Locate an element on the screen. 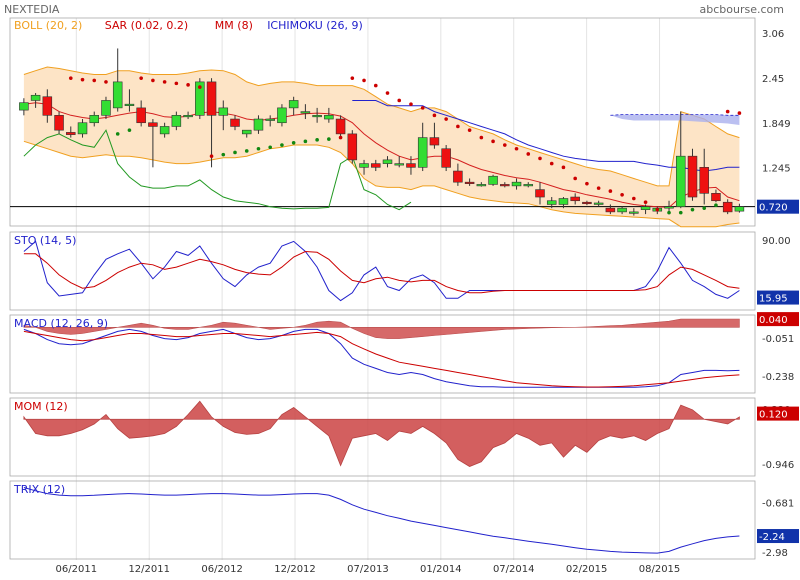 This screenshot has width=800, height=580. sto-panel-plot is located at coordinates (381, 271).